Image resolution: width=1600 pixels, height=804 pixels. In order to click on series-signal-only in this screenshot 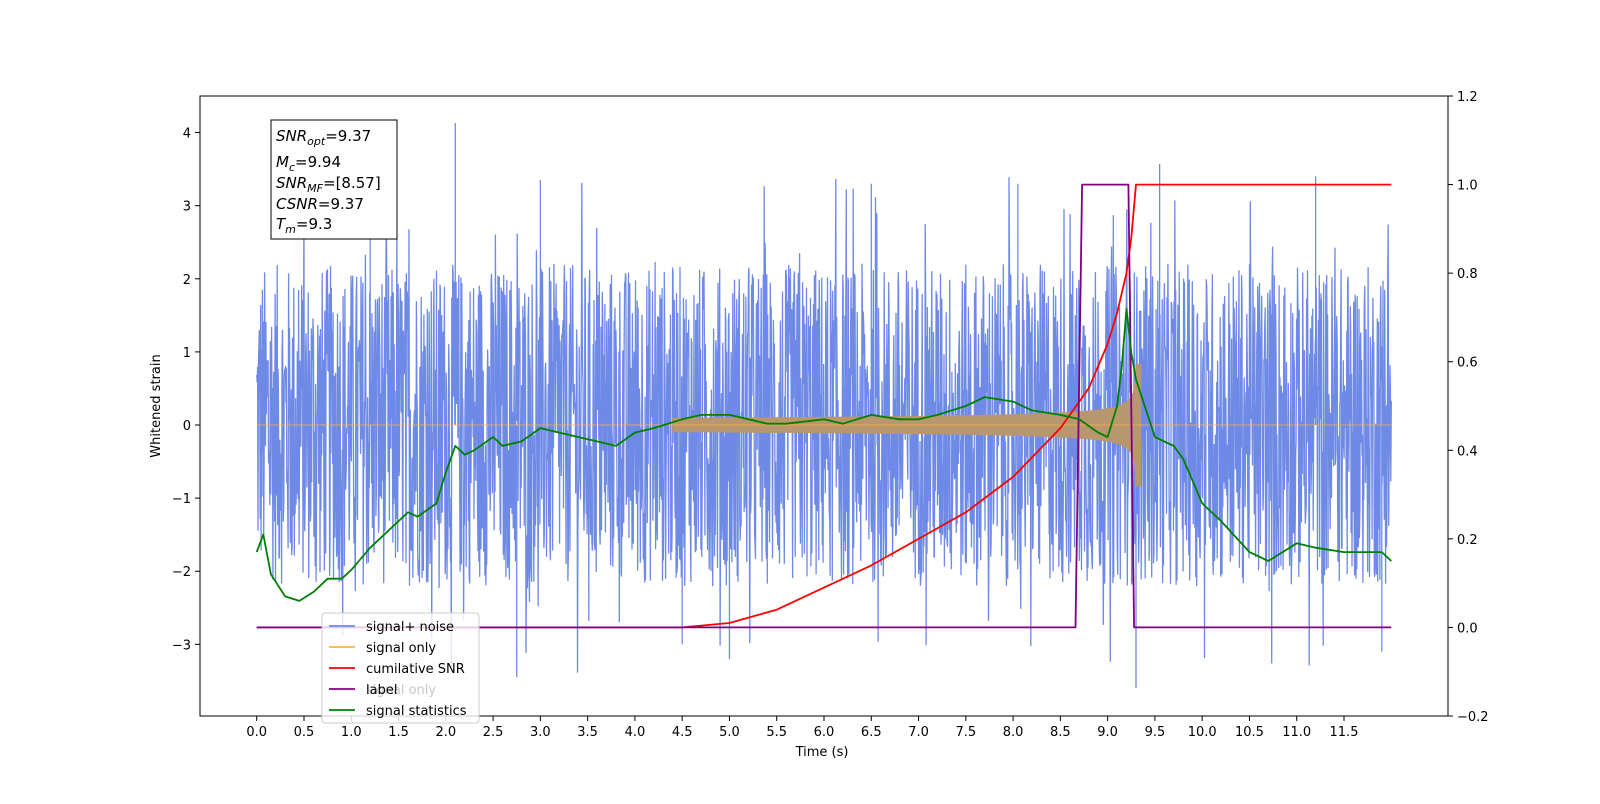, I will do `click(907, 425)`.